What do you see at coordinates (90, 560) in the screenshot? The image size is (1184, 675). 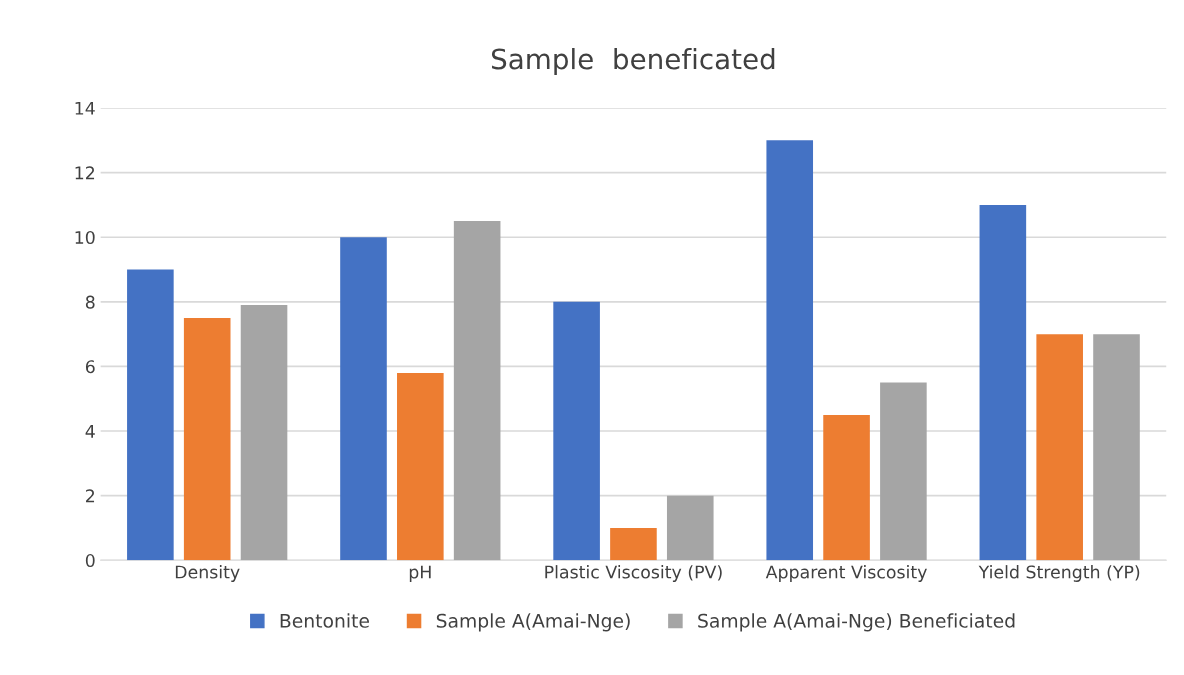 I see `y-tick-label: 0` at bounding box center [90, 560].